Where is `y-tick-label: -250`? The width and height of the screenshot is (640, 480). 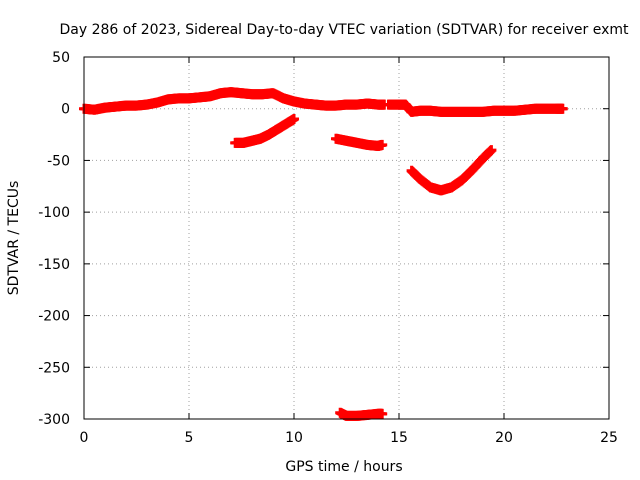 y-tick-label: -250 is located at coordinates (54, 368).